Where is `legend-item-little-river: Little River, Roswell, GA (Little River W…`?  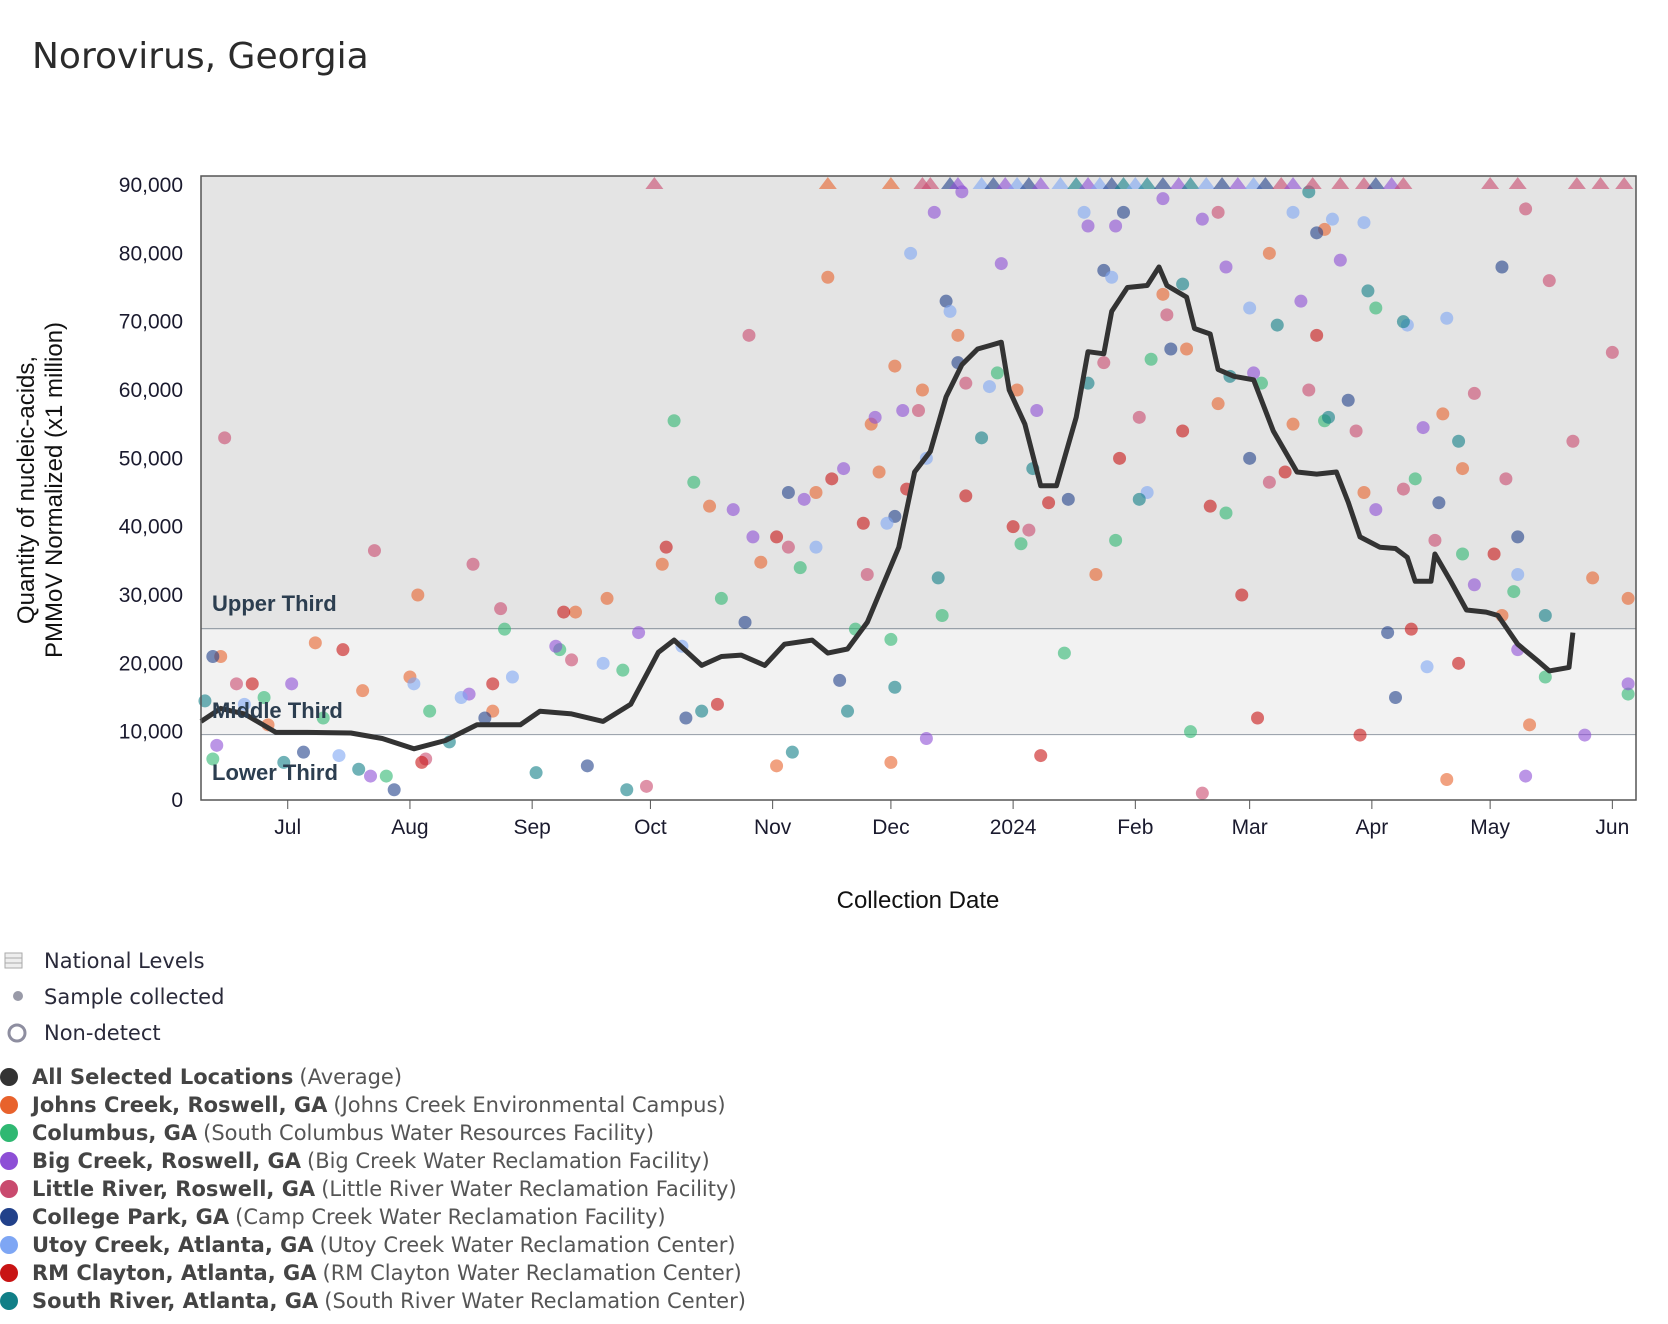 legend-item-little-river: Little River, Roswell, GA (Little River W… is located at coordinates (373, 1189).